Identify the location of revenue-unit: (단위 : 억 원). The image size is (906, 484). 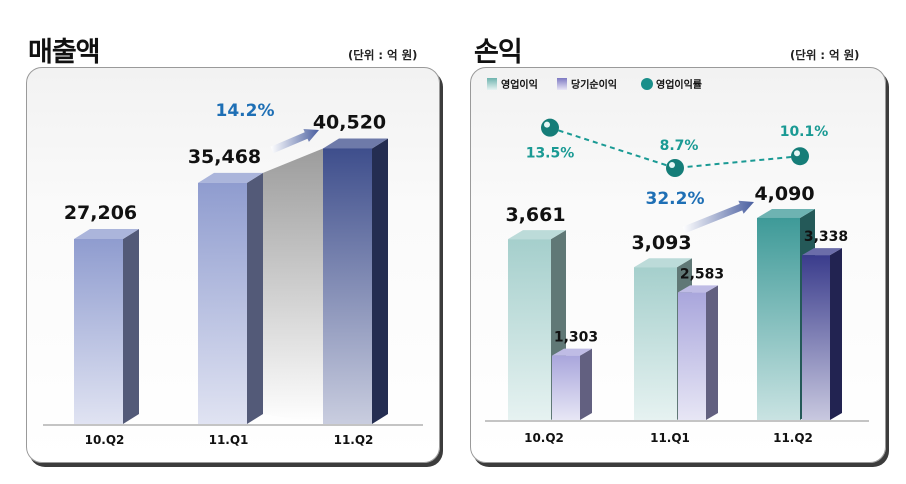
(383, 55).